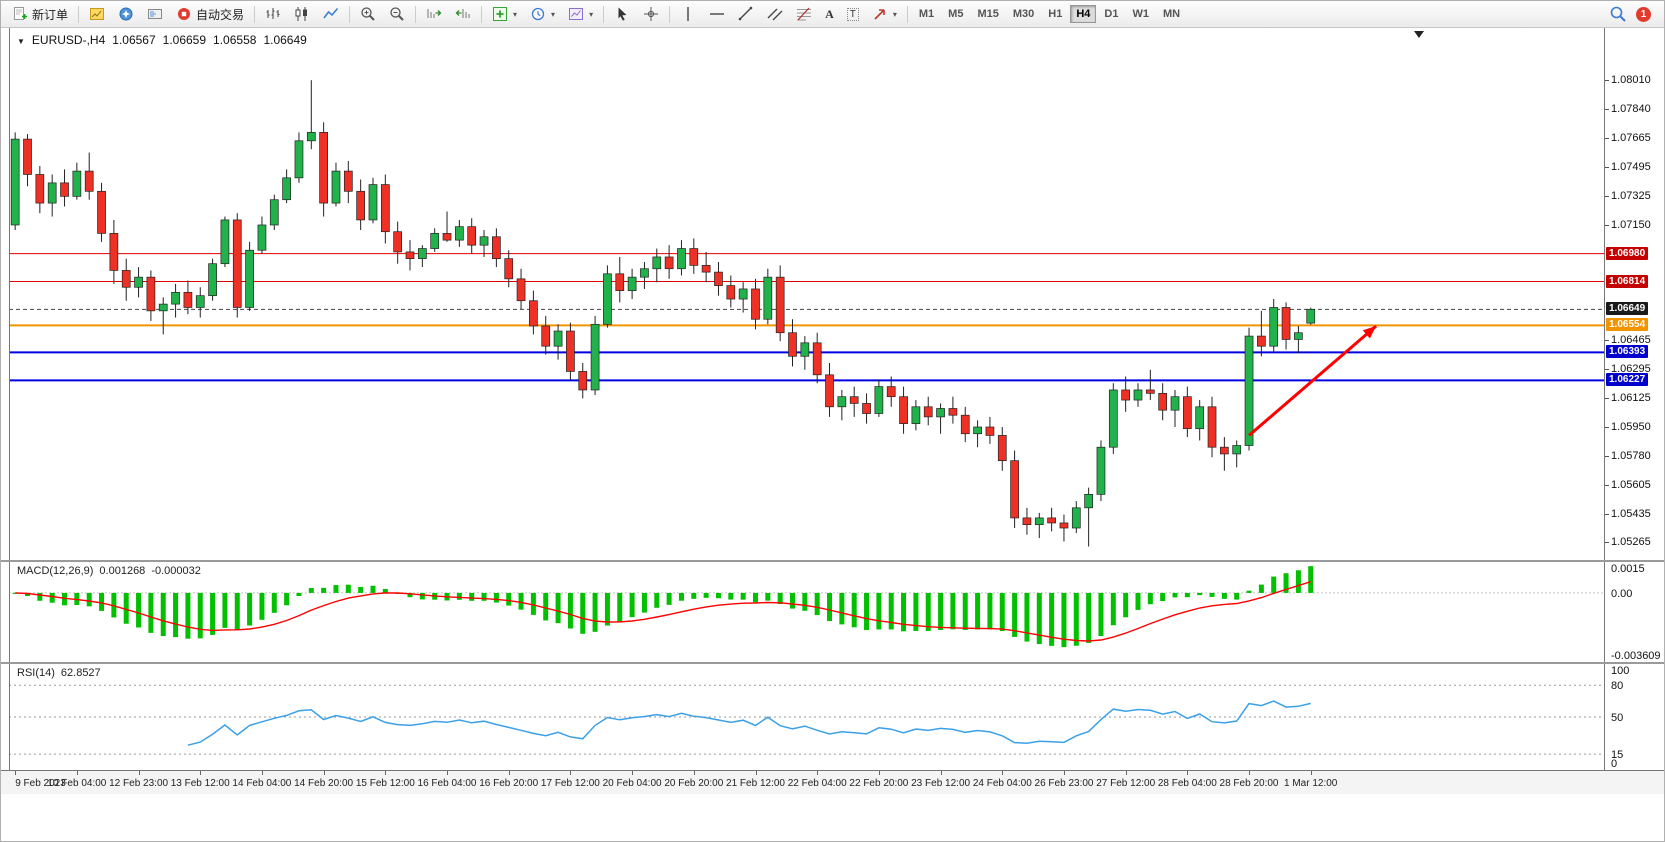 The height and width of the screenshot is (842, 1665). Describe the element at coordinates (331, 14) in the screenshot. I see `line-chart-button` at that location.